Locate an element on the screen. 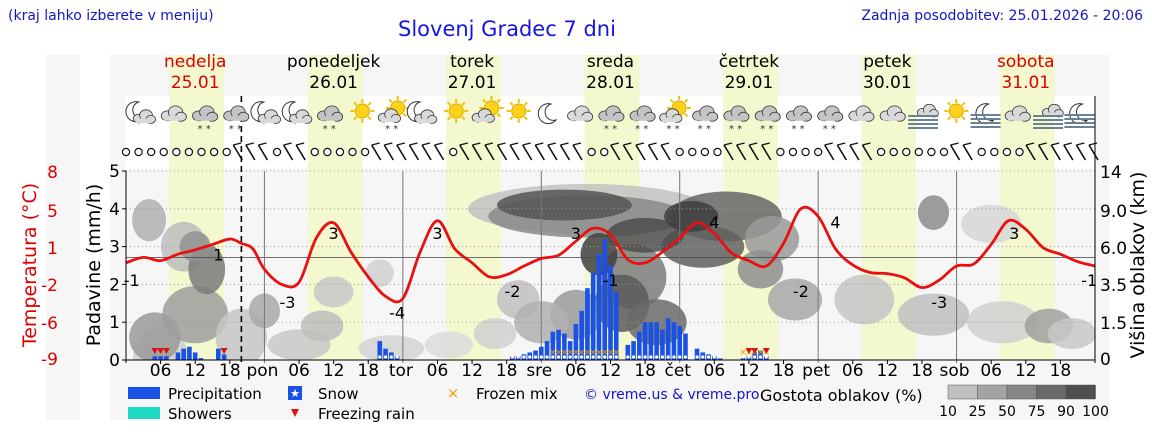  last-update: Zadnja posodobitev: 25.01.2026 - 20:06 is located at coordinates (1002, 16).